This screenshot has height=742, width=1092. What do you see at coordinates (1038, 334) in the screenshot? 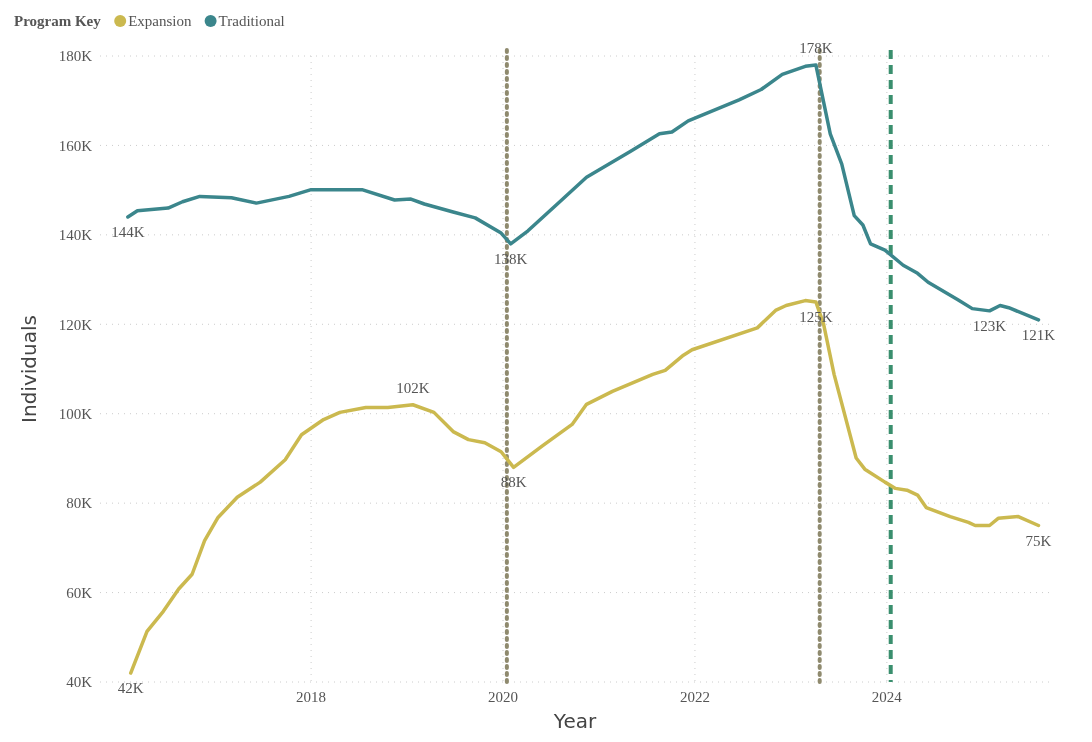
I see `data-label: 121K` at bounding box center [1038, 334].